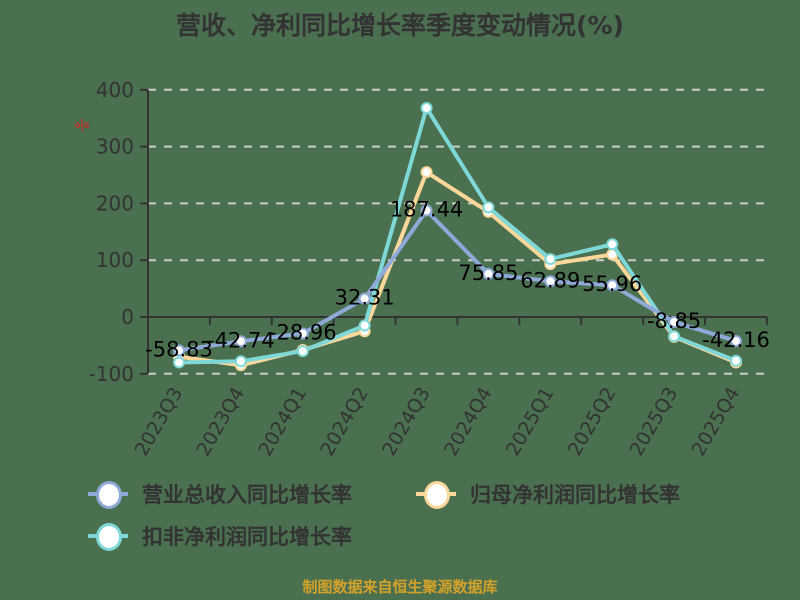  Describe the element at coordinates (400, 25) in the screenshot. I see `chart-title: 营收、净利同比增长率季度变动情况(%)` at that location.